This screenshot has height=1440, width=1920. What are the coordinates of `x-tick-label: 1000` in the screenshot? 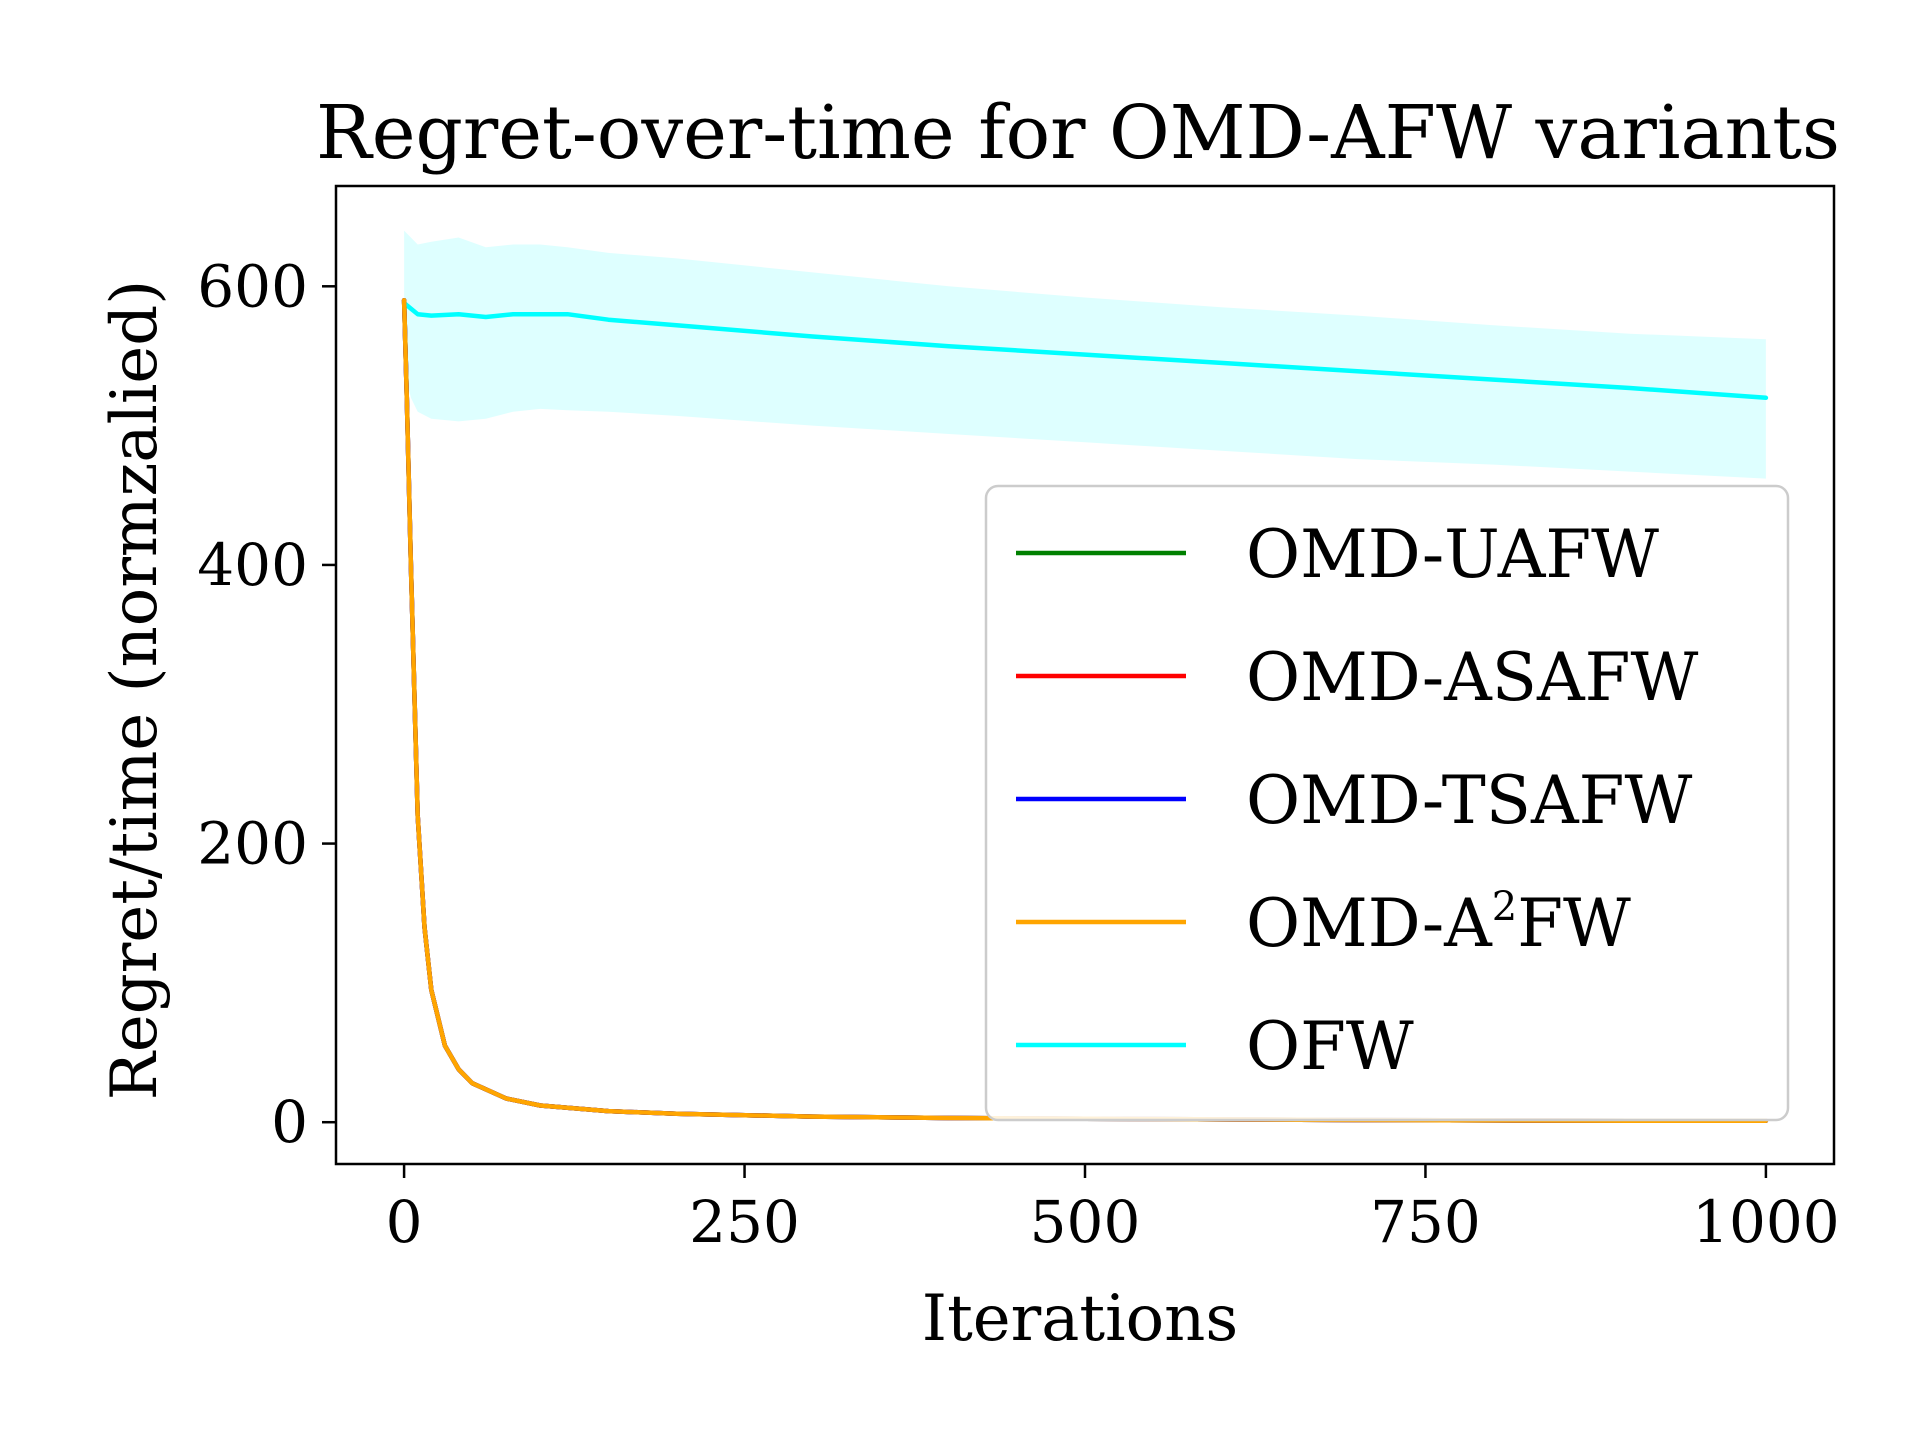 It's located at (1766, 1222).